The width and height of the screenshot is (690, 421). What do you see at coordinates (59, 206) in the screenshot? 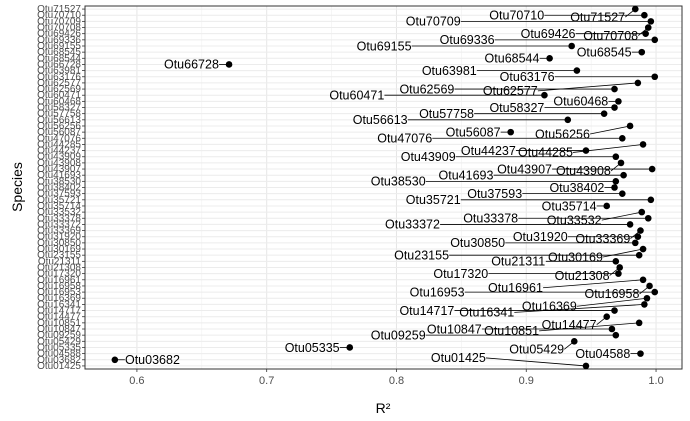
I see `y-tick-label: Otu35714` at bounding box center [59, 206].